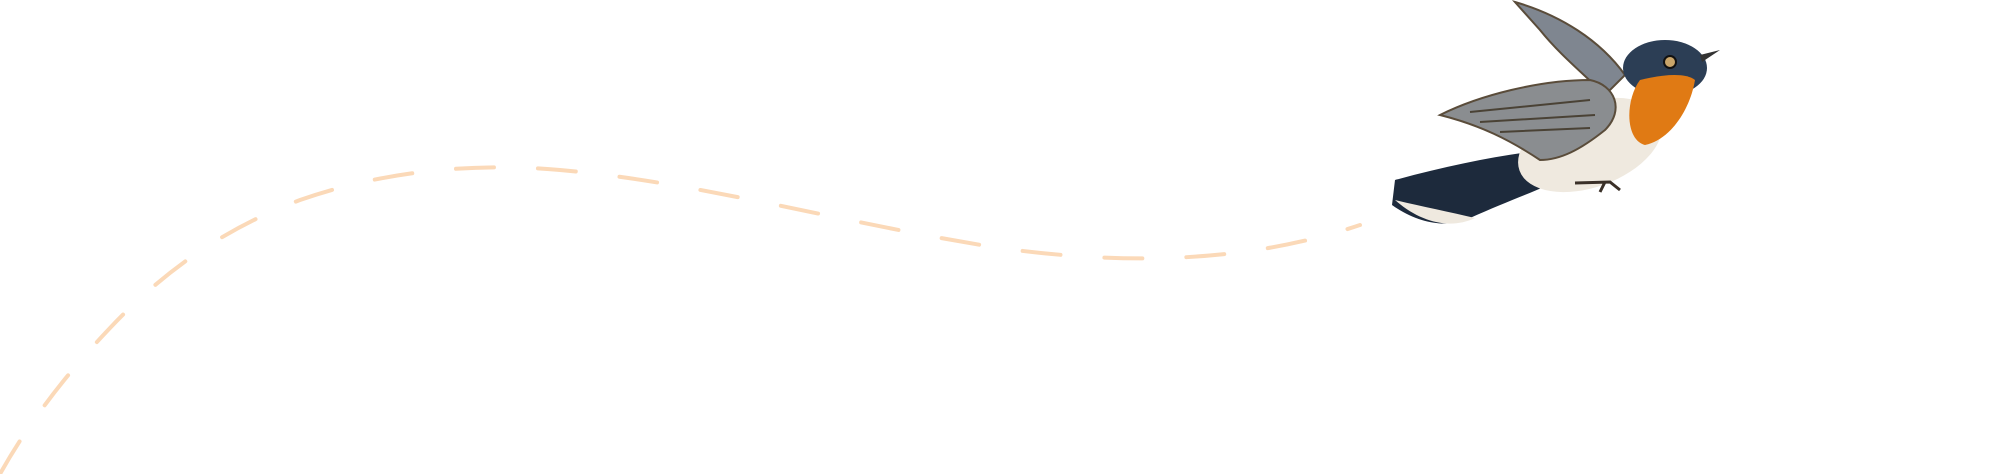 This screenshot has width=2000, height=474. Describe the element at coordinates (1670, 62) in the screenshot. I see `bird-eye` at that location.